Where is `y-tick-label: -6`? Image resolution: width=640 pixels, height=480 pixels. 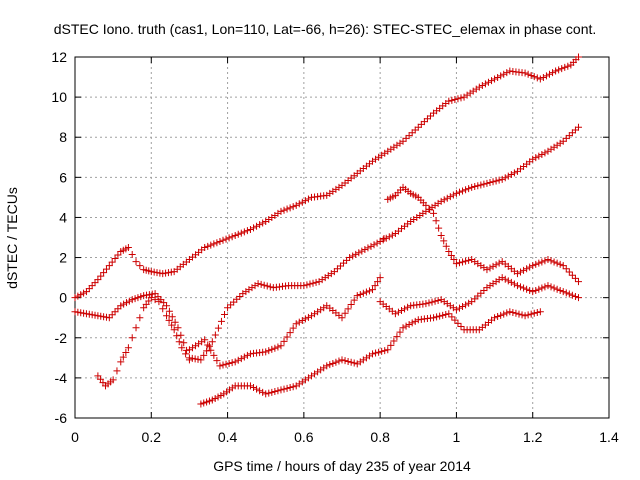
y-tick-label: -6 is located at coordinates (61, 418).